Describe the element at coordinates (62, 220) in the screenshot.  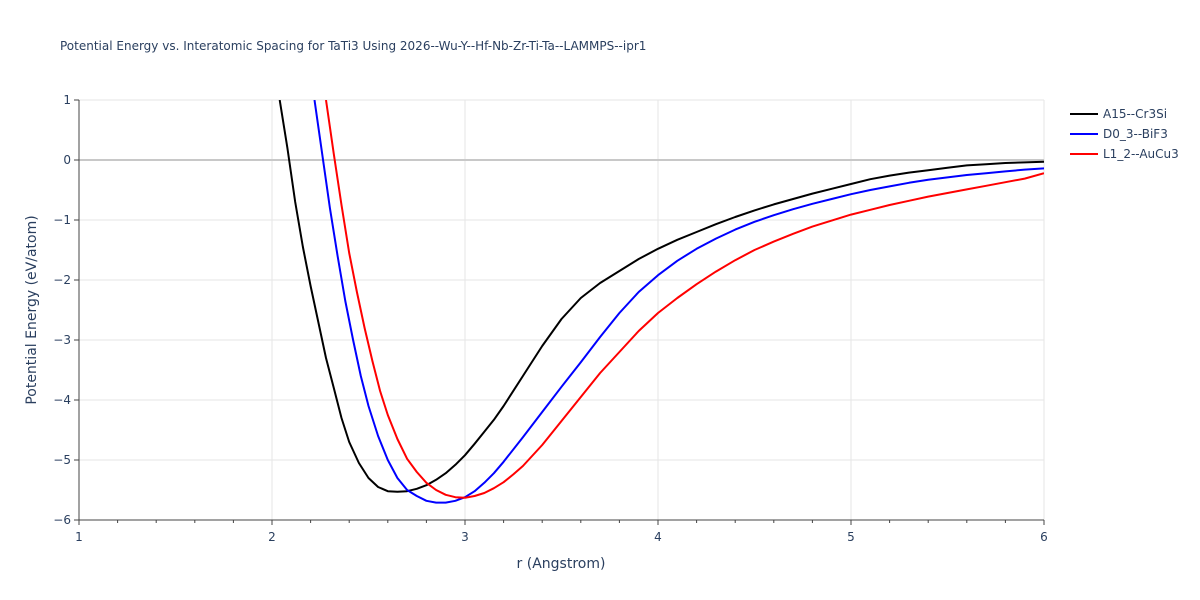
I see `y-tick-label: −1` at that location.